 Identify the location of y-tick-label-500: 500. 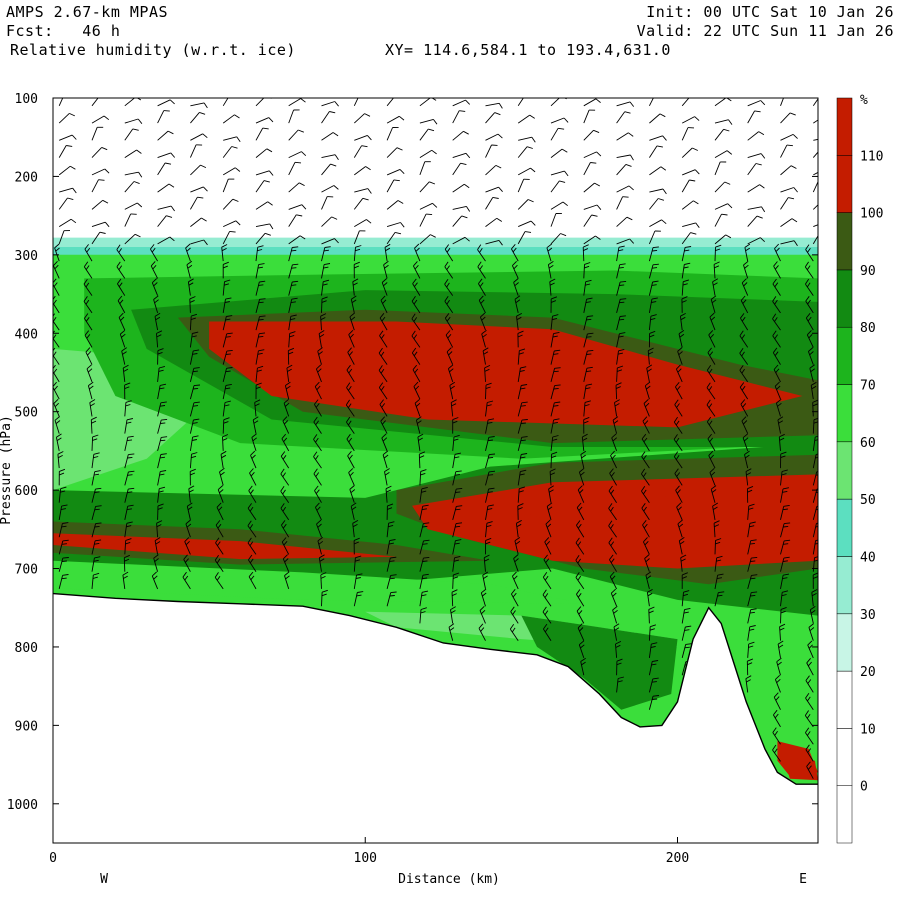
(26, 413).